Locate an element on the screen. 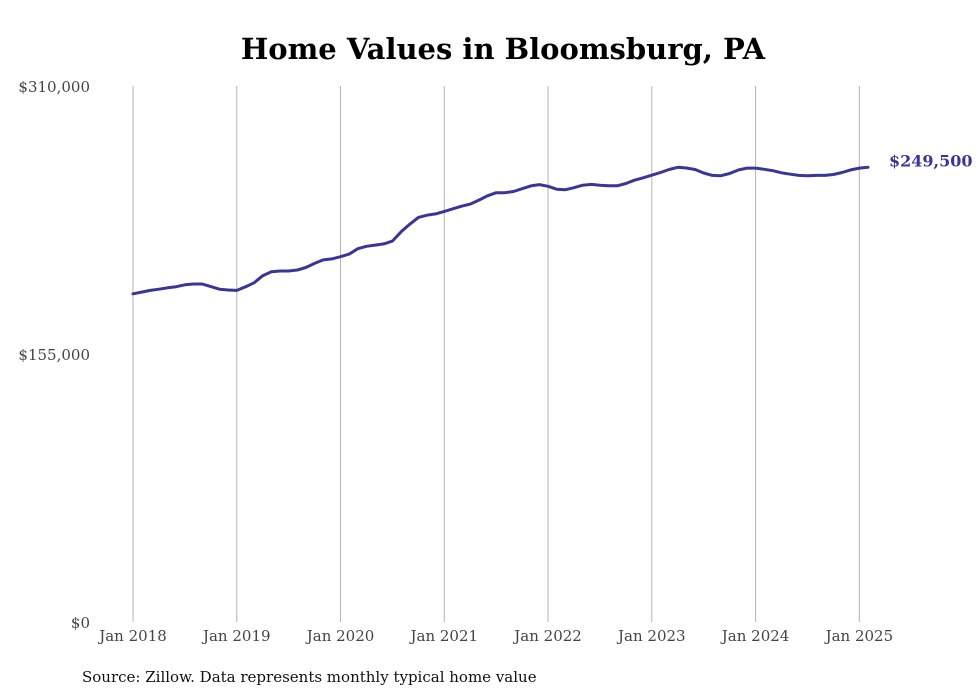 The width and height of the screenshot is (980, 699). x-tick-label: Jan 2019 is located at coordinates (236, 636).